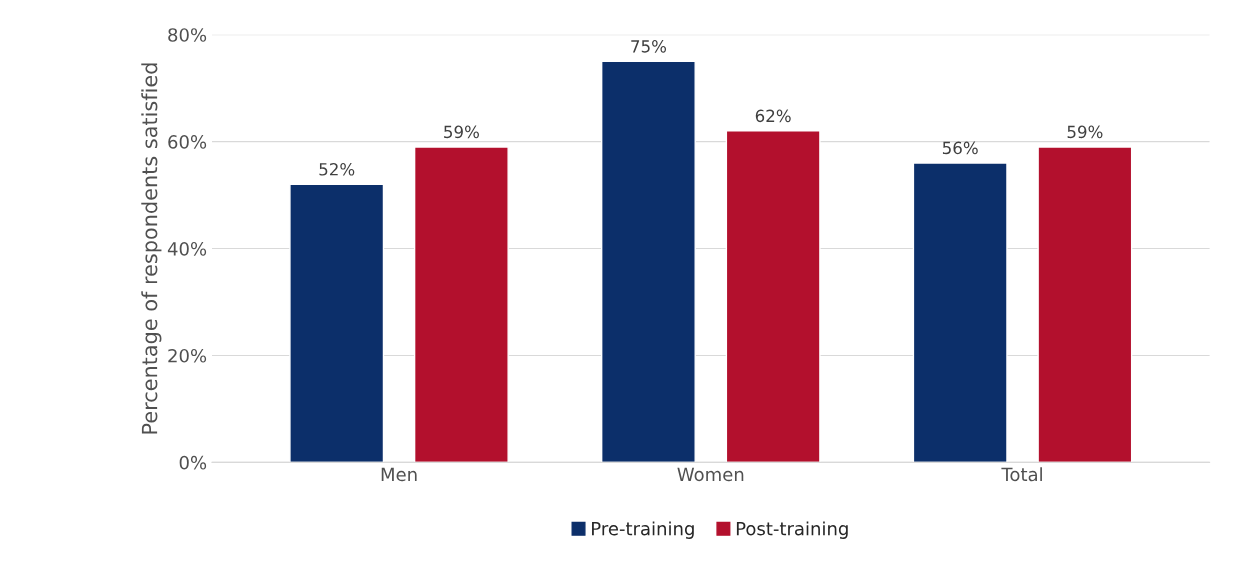  Describe the element at coordinates (187, 142) in the screenshot. I see `y-tick-label: 60%` at that location.